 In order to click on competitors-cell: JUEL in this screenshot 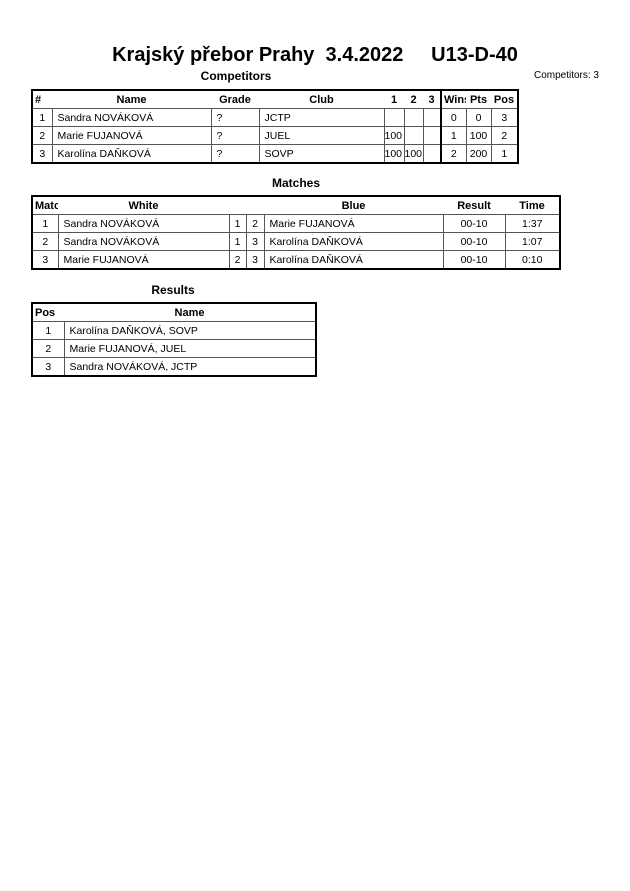, I will do `click(321, 135)`.